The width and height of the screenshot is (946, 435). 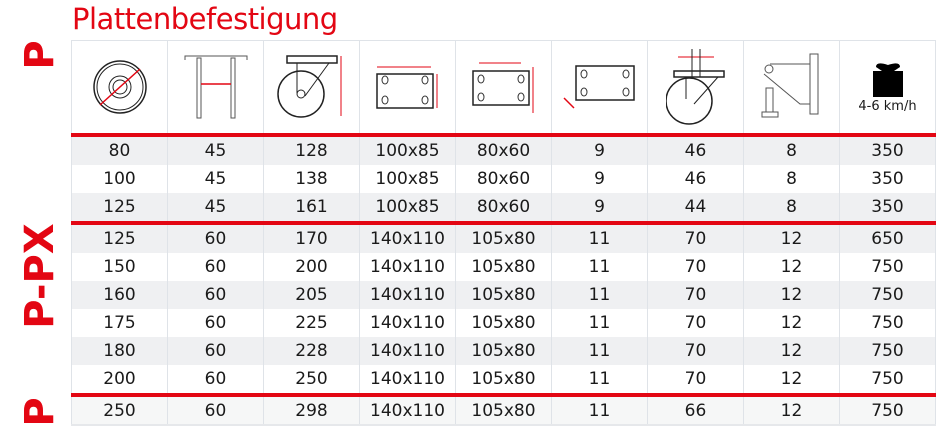 I want to click on table-cell: 225, so click(x=311, y=323).